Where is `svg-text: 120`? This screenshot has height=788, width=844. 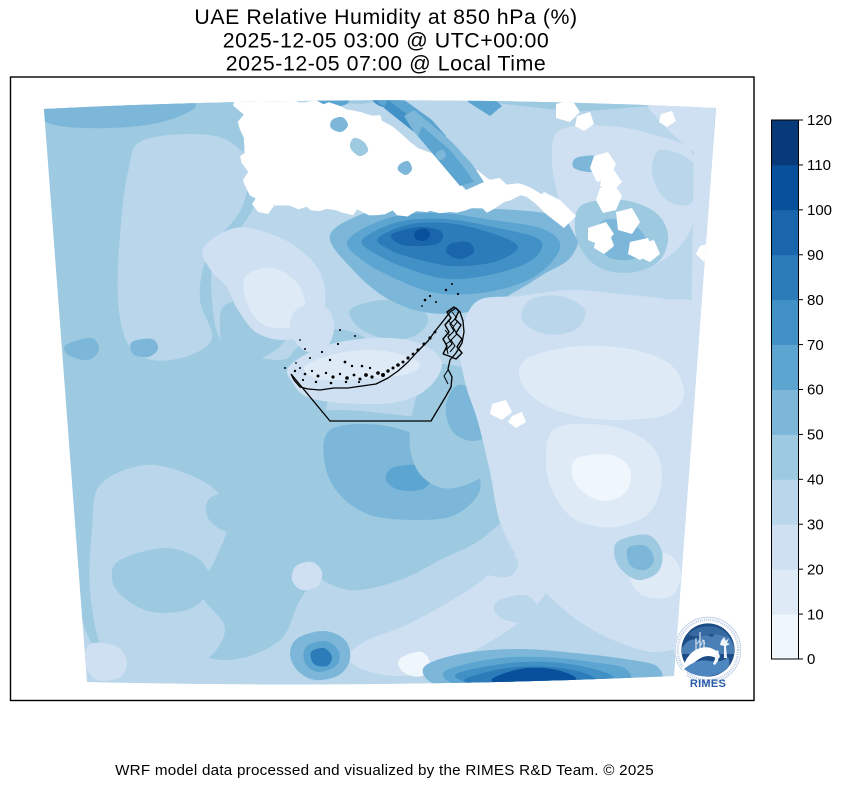 svg-text: 120 is located at coordinates (819, 120).